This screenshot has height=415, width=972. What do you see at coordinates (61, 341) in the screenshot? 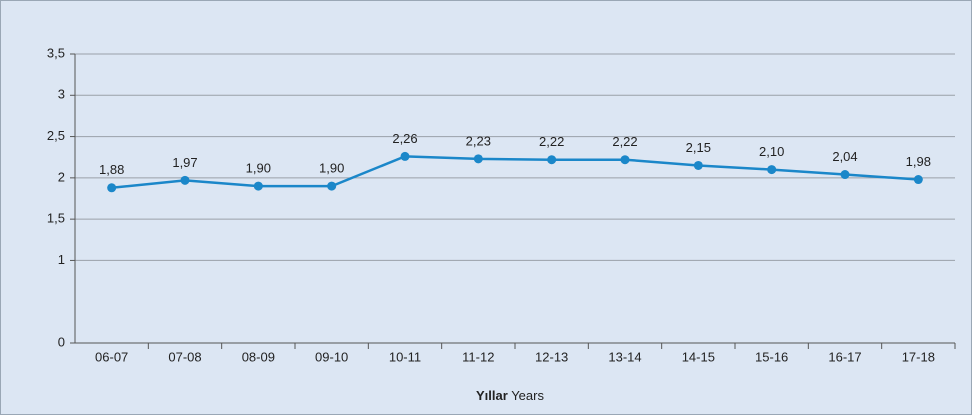
I see `y-tick-label: 0` at bounding box center [61, 341].